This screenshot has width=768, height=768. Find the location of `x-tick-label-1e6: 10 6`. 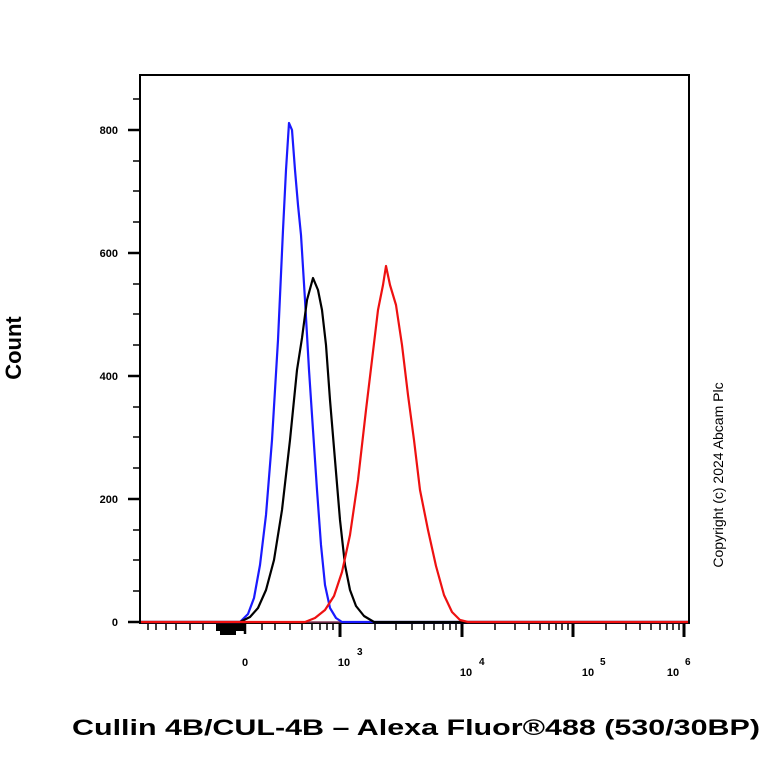

x-tick-label-1e6: 10 6 is located at coordinates (679, 668).